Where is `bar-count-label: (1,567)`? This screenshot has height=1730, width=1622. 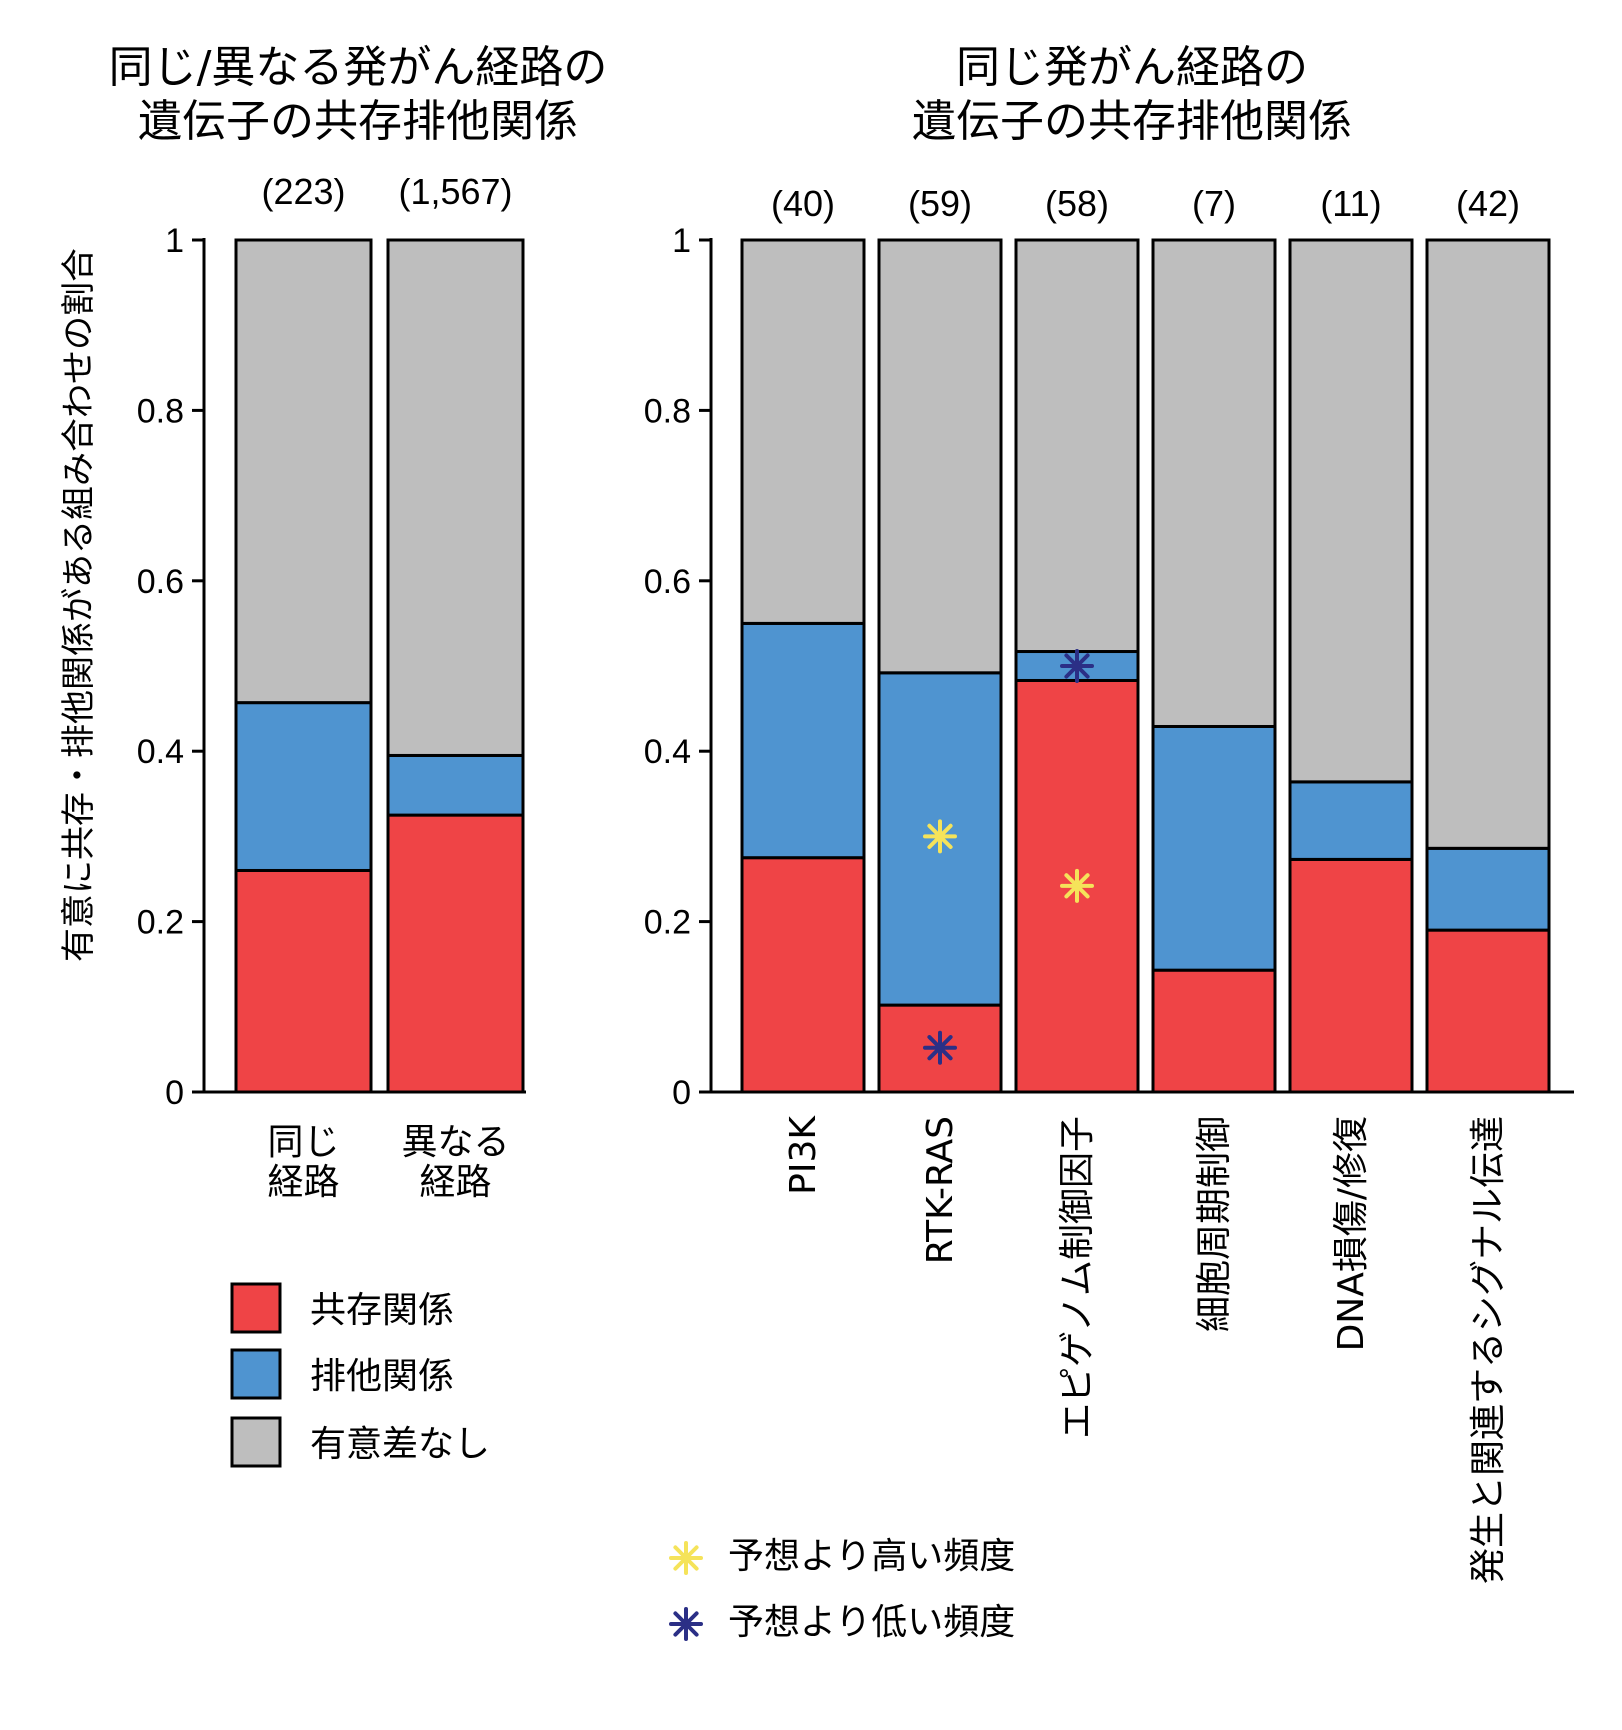 bar-count-label: (1,567) is located at coordinates (455, 191).